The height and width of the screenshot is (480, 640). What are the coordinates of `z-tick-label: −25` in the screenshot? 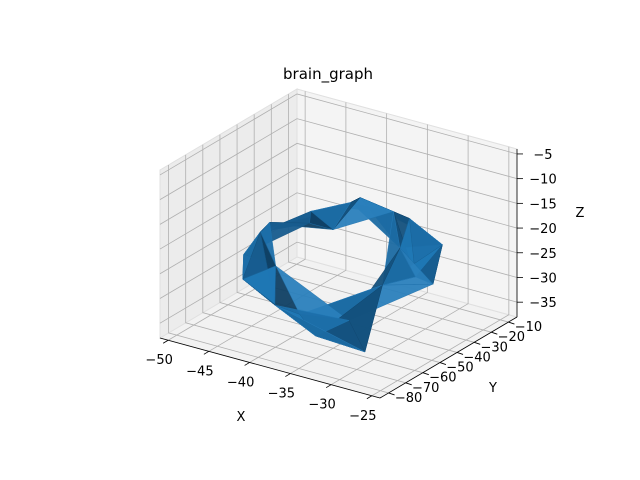 It's located at (542, 254).